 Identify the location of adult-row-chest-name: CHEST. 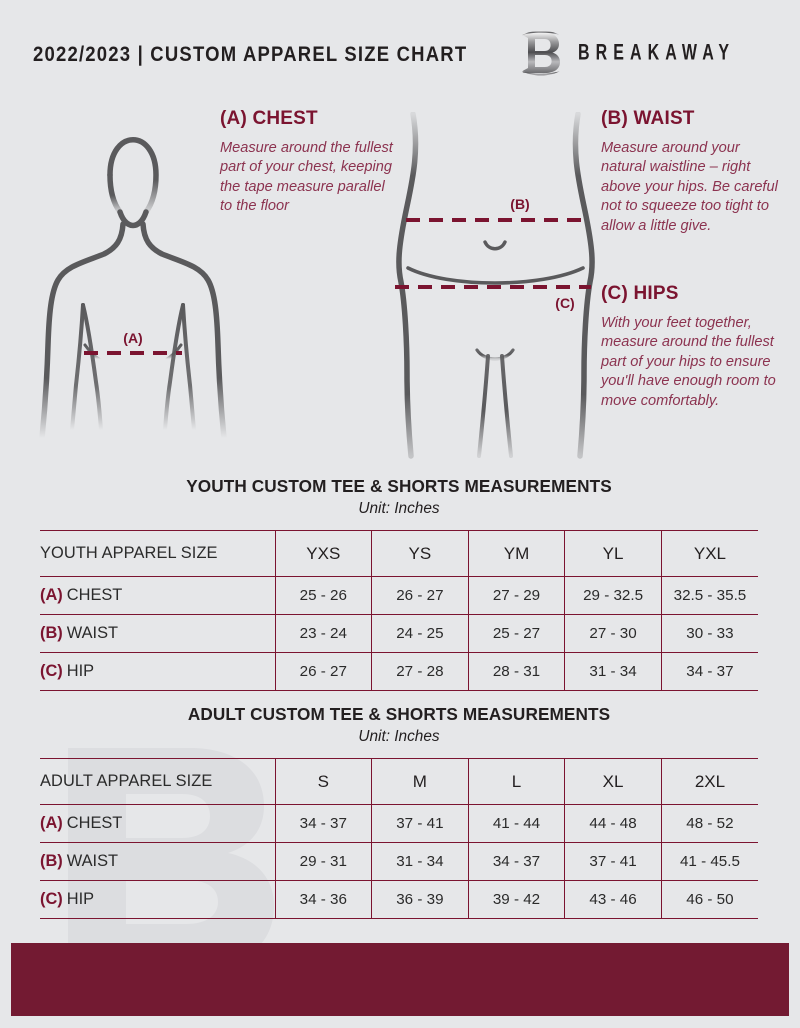
(94, 823).